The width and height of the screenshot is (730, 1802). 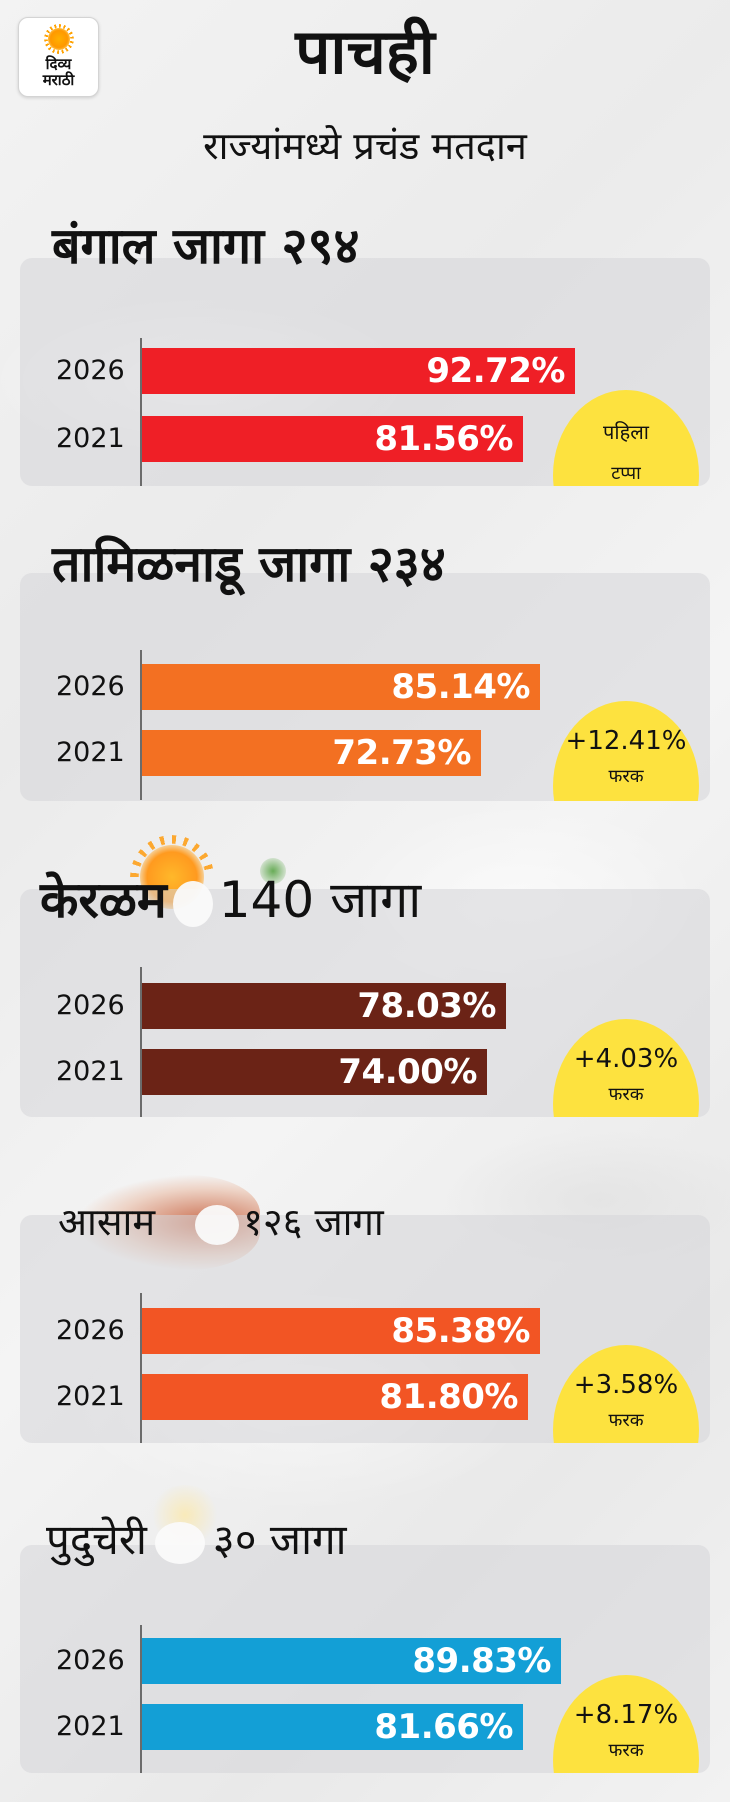 I want to click on bar-value: 89.83%, so click(x=481, y=1661).